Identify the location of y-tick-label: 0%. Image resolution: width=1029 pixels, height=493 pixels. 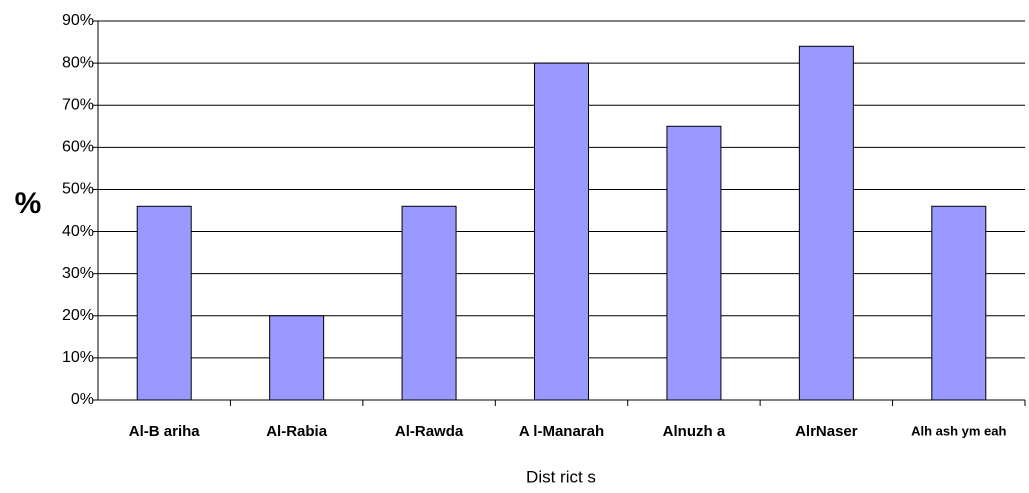
(82, 399).